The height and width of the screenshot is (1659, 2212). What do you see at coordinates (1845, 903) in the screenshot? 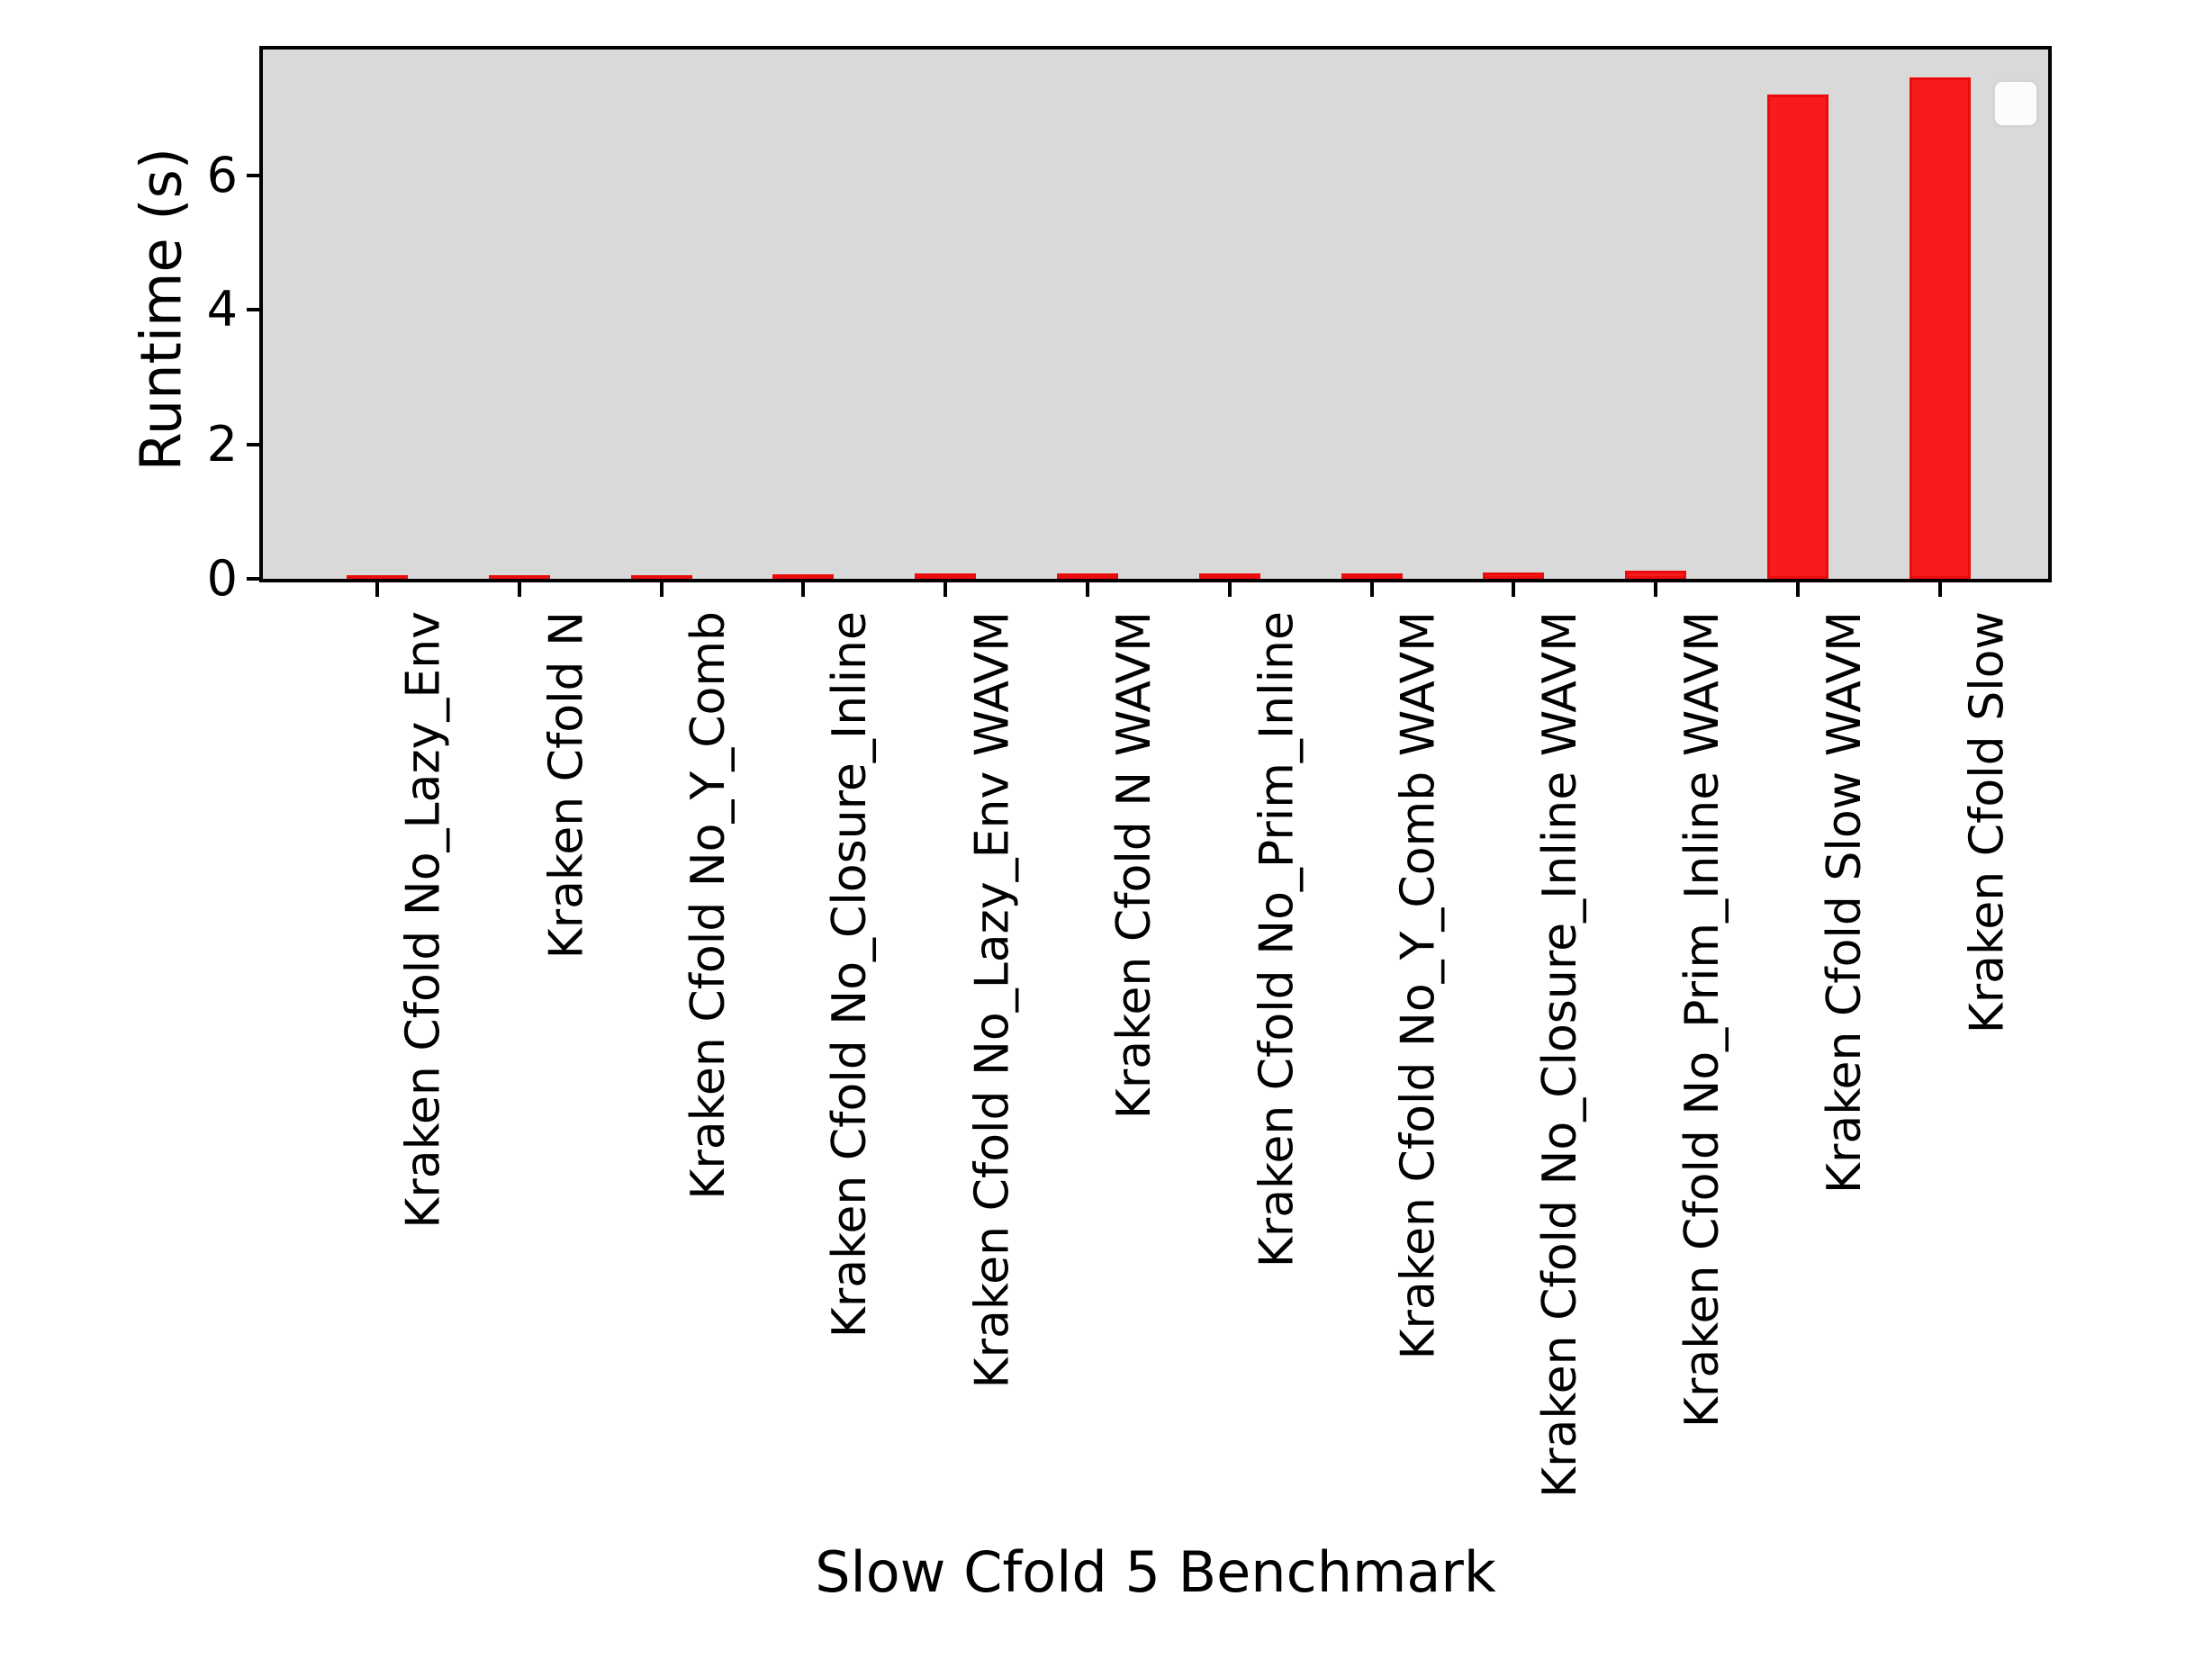
I see `x-tick-label: Kraken Cfold Slow WAVM` at bounding box center [1845, 903].